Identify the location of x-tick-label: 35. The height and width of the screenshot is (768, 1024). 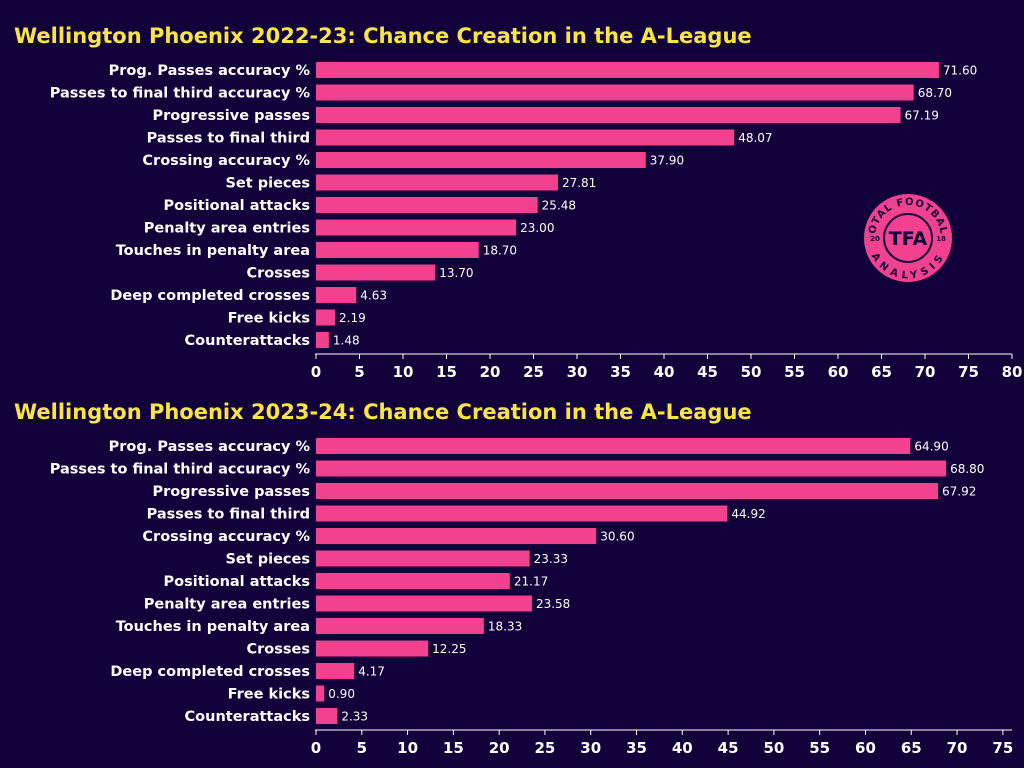
(620, 372).